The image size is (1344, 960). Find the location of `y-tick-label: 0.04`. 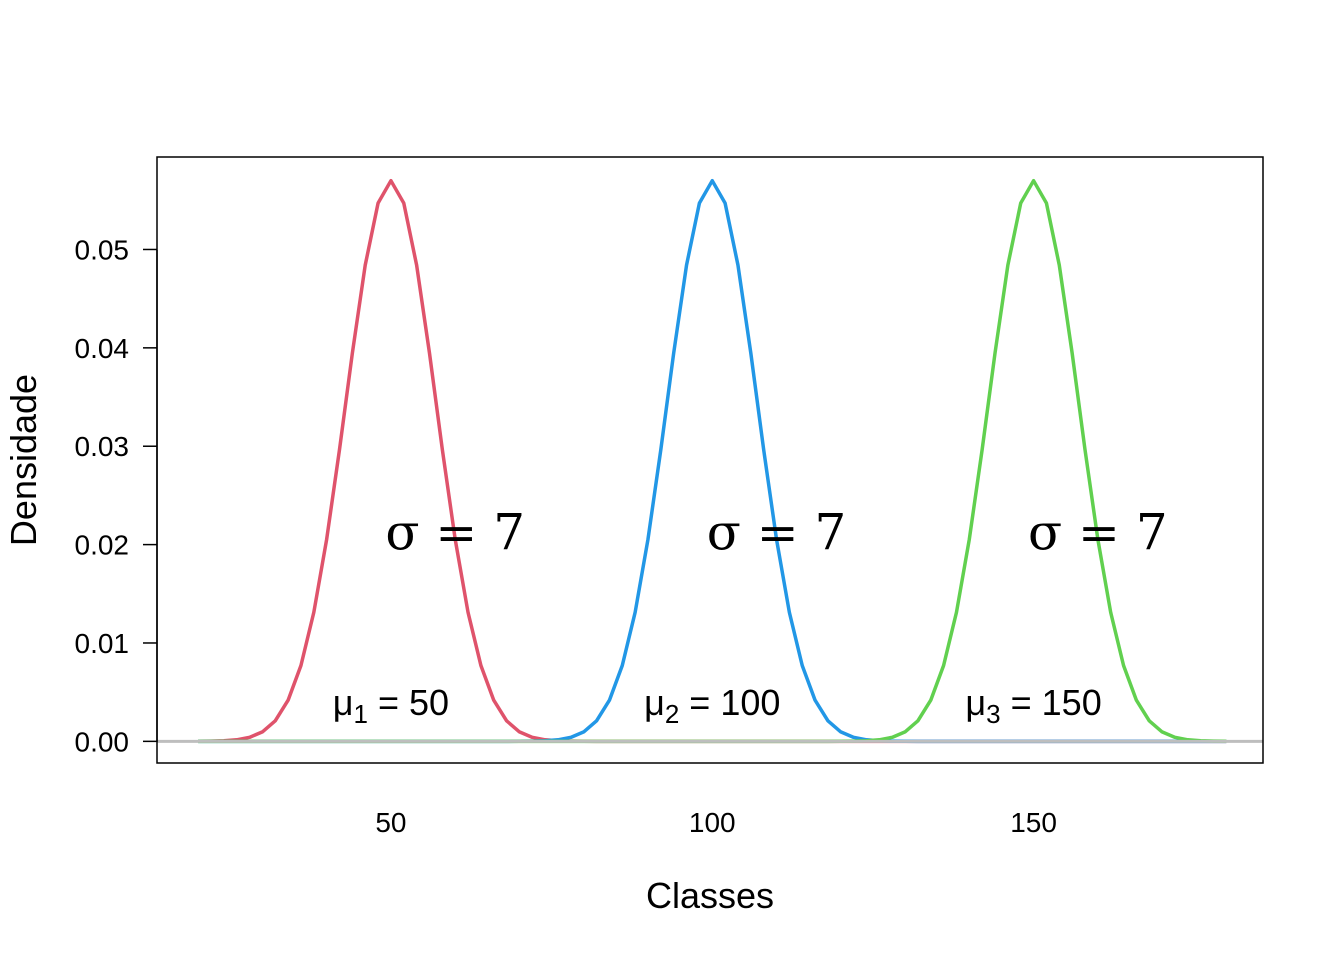

y-tick-label: 0.04 is located at coordinates (102, 348).